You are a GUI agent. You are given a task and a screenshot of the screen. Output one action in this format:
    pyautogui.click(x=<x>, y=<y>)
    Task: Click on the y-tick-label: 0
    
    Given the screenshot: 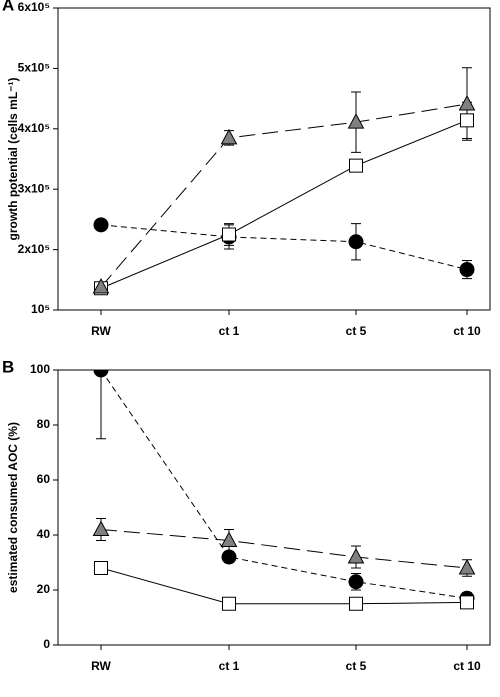 What is the action you would take?
    pyautogui.click(x=46, y=644)
    